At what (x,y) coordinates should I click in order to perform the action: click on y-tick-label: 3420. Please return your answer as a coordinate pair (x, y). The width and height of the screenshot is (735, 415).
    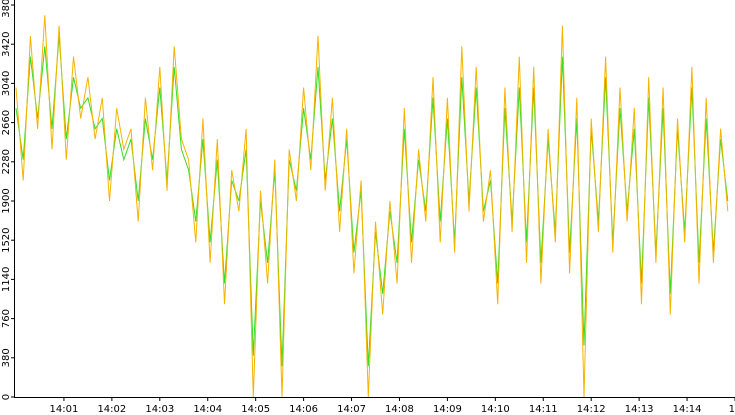
    Looking at the image, I should click on (6, 43).